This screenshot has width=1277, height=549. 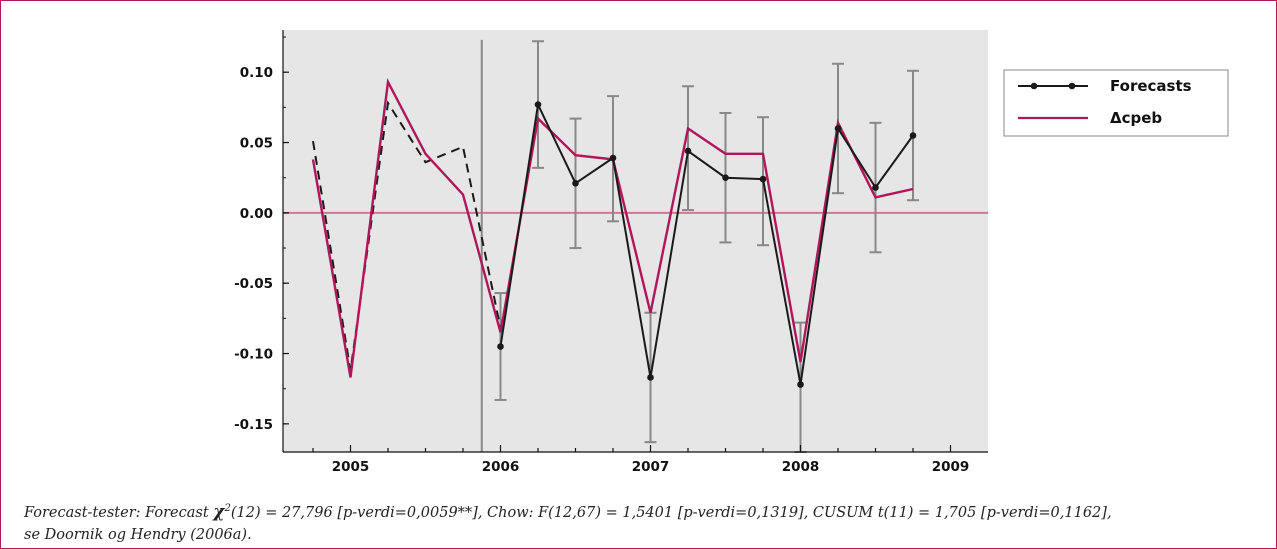 I want to click on x-tick-label: 2008, so click(x=801, y=467).